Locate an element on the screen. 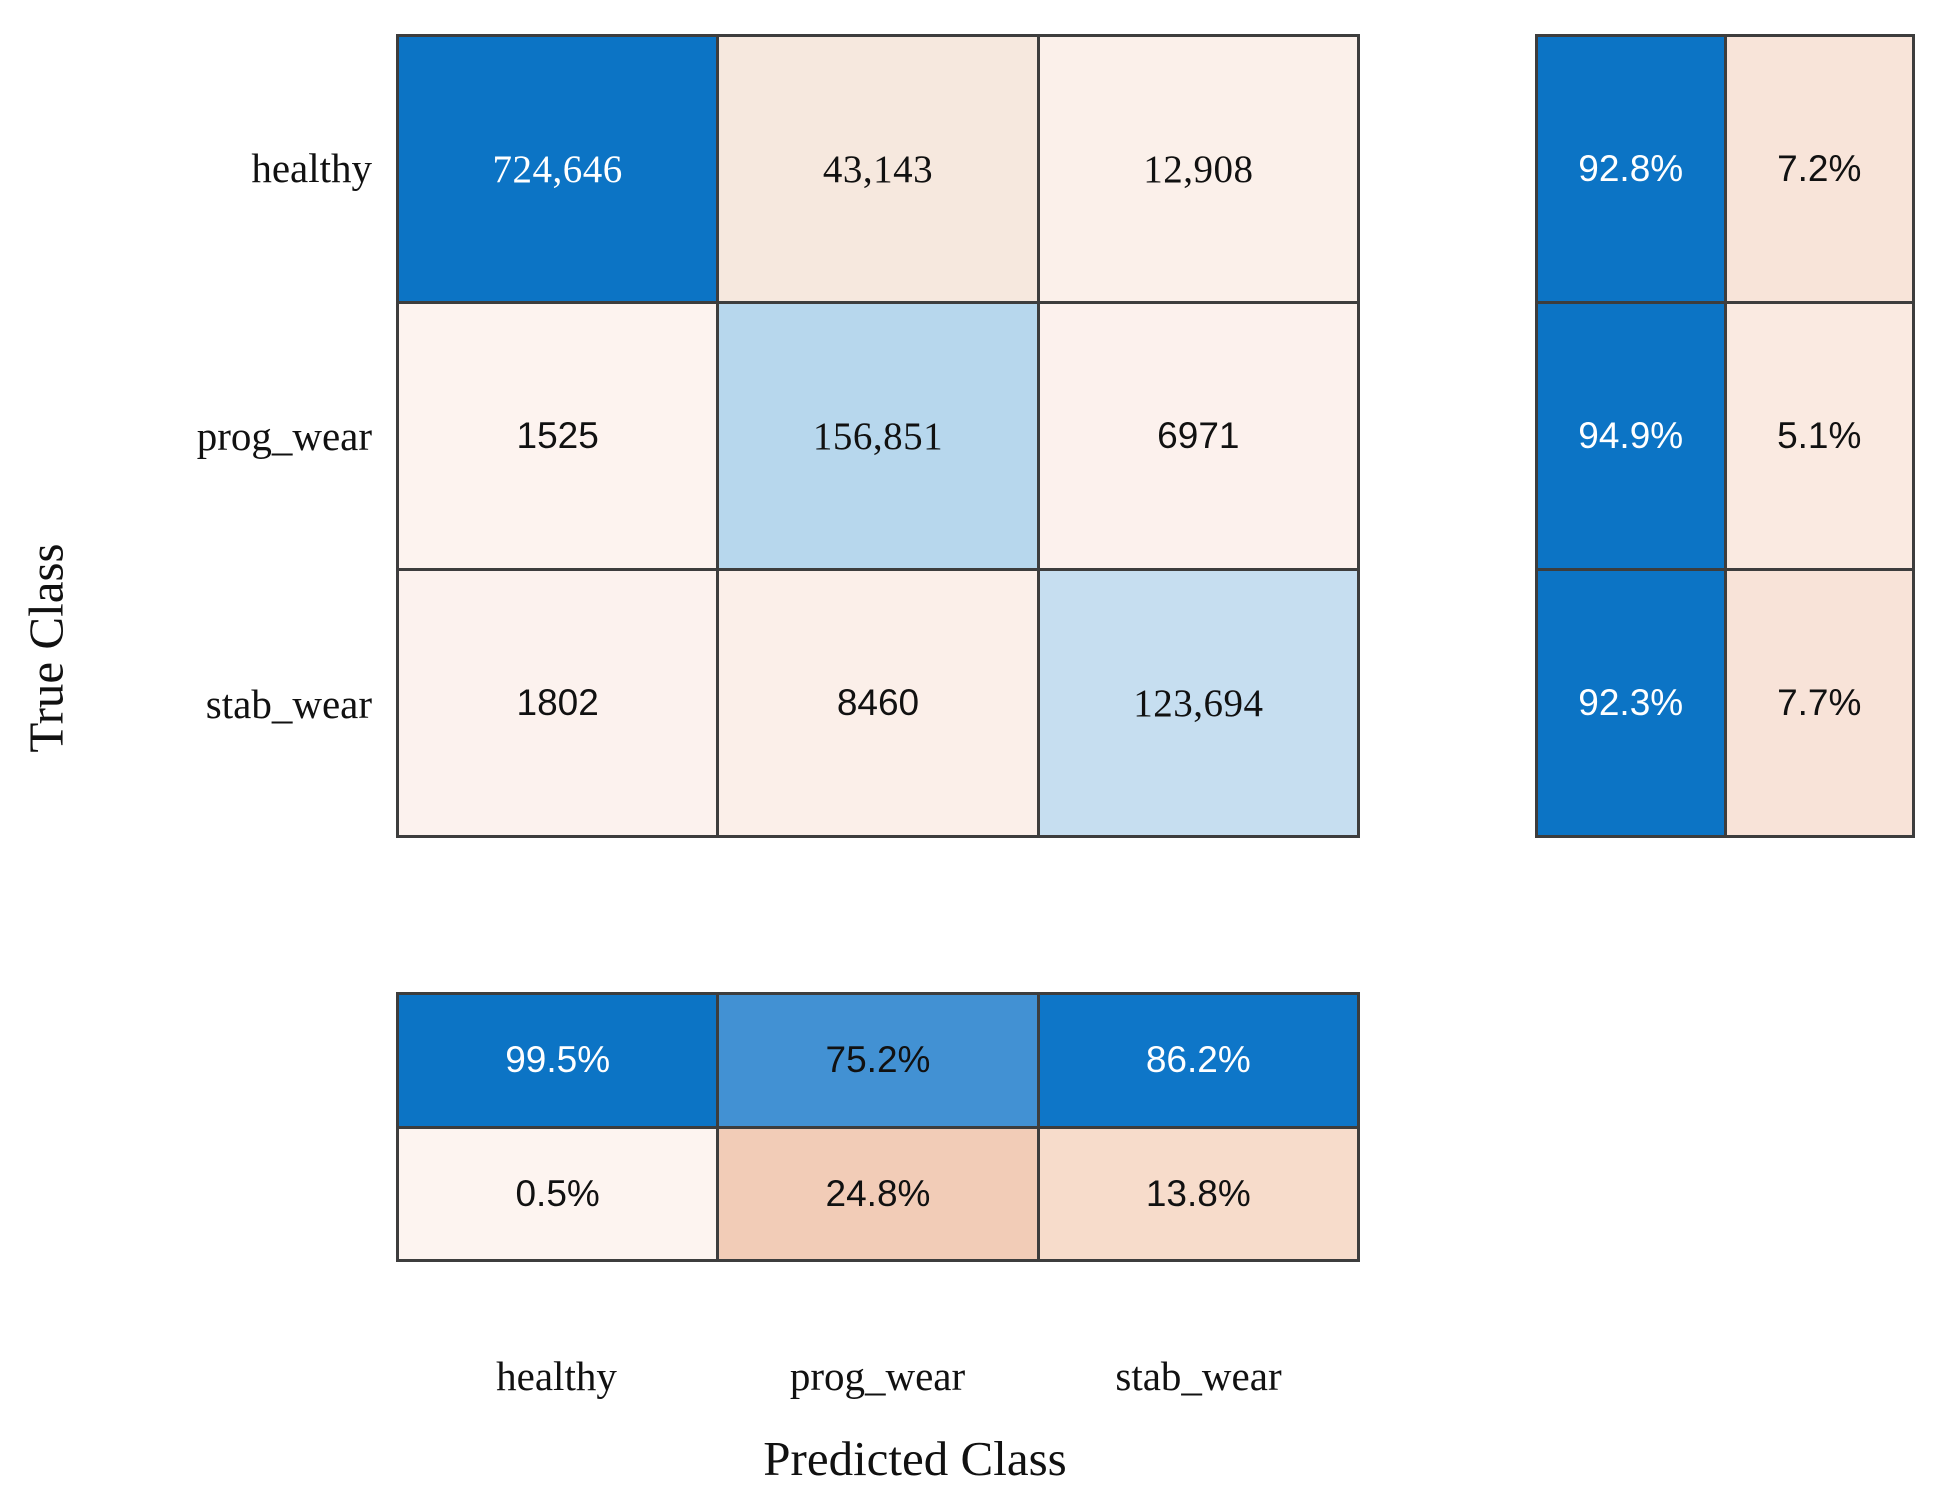 The image size is (1939, 1510). row-summary-cell-r1-tpr: 94.9% is located at coordinates (1631, 436).